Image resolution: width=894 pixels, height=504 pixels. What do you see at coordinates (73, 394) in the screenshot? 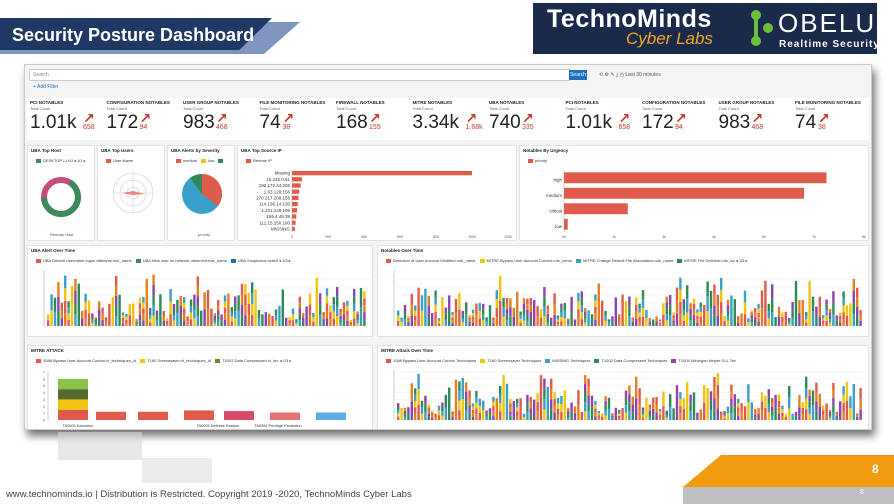
I see `bar` at bounding box center [73, 394].